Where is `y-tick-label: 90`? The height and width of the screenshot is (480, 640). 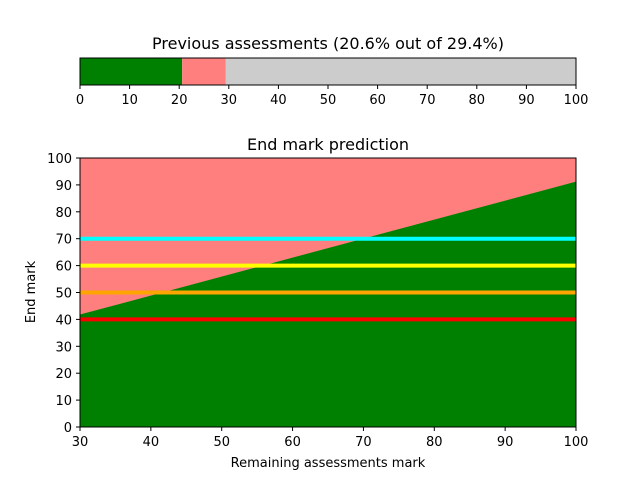 y-tick-label: 90 is located at coordinates (63, 186).